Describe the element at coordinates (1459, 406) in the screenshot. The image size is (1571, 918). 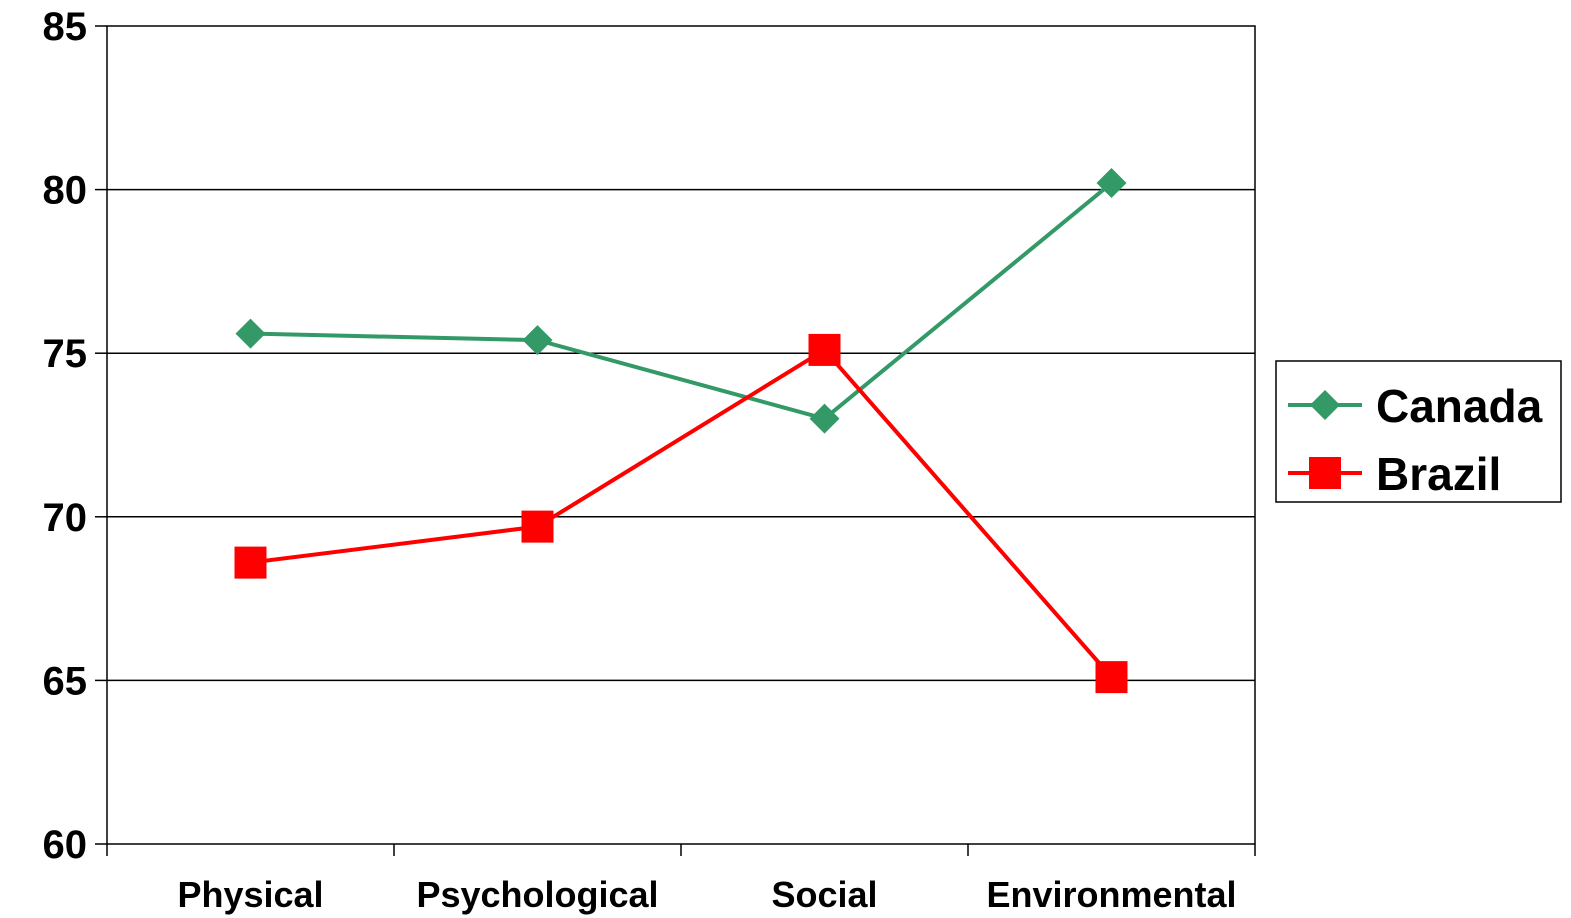
I see `legend-label: Canada` at that location.